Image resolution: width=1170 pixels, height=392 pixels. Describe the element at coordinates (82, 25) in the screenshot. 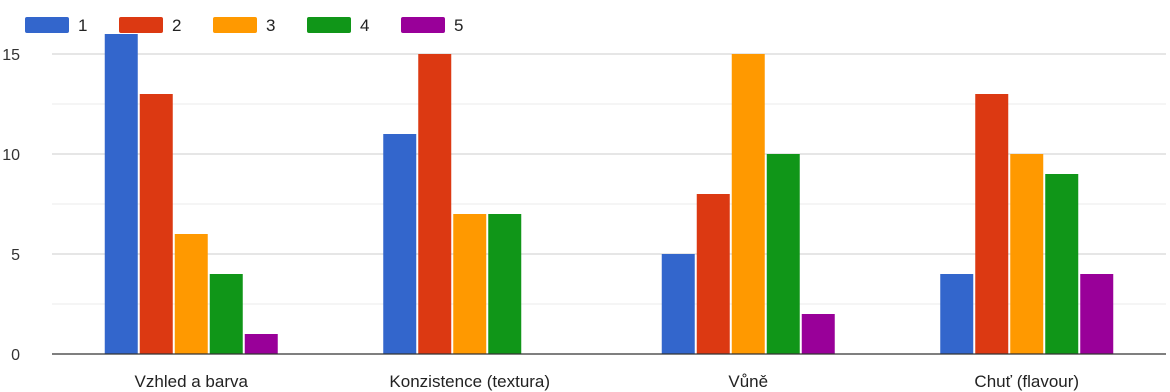

I see `legend-label: 1` at that location.